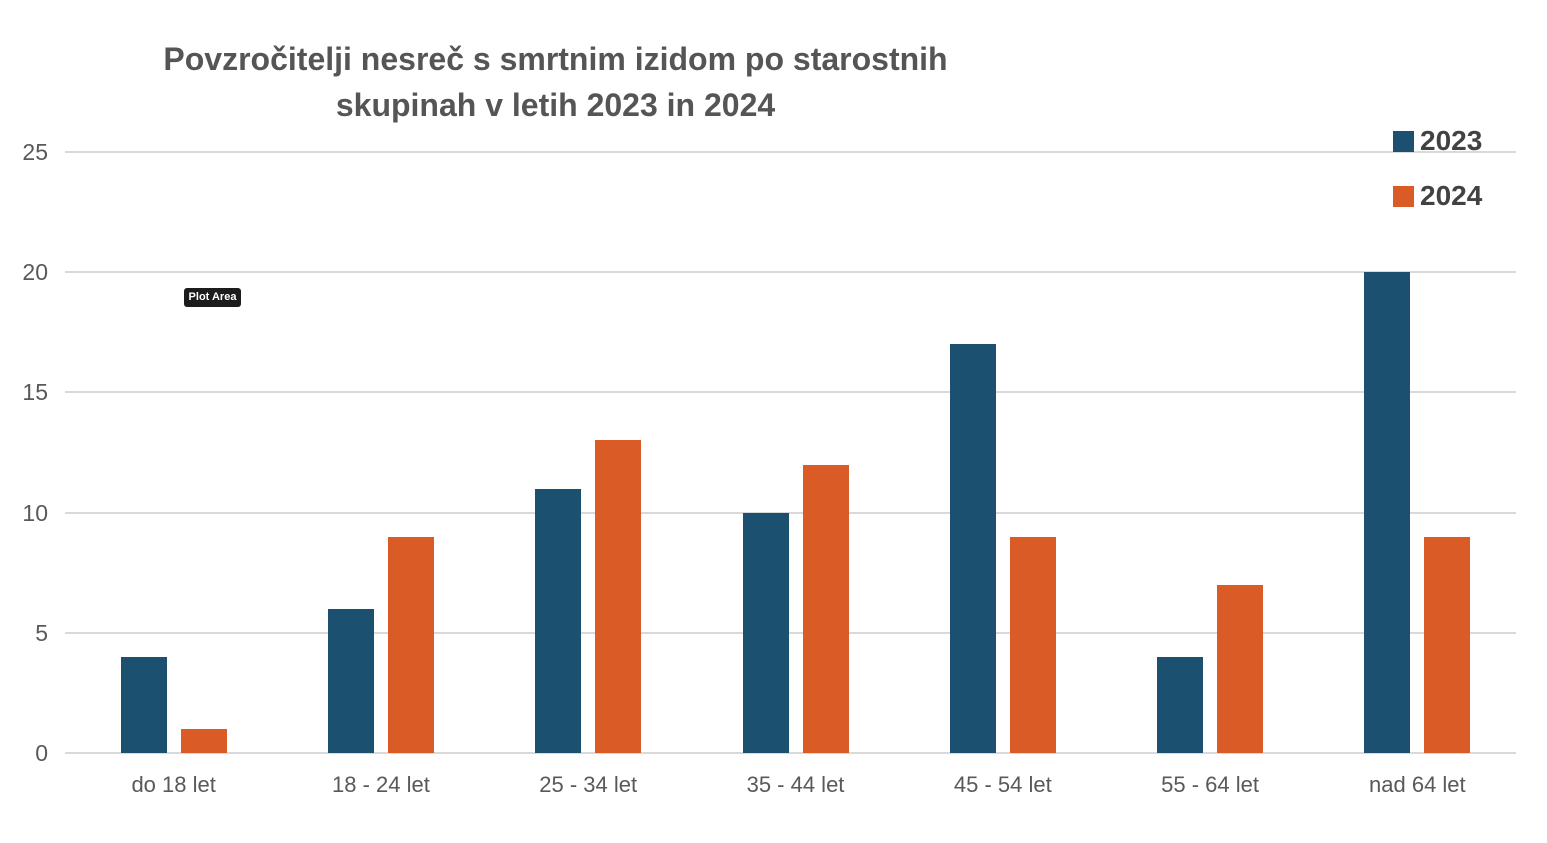 The image size is (1547, 843). Describe the element at coordinates (1447, 644) in the screenshot. I see `bar-2024-nad-64-let` at that location.